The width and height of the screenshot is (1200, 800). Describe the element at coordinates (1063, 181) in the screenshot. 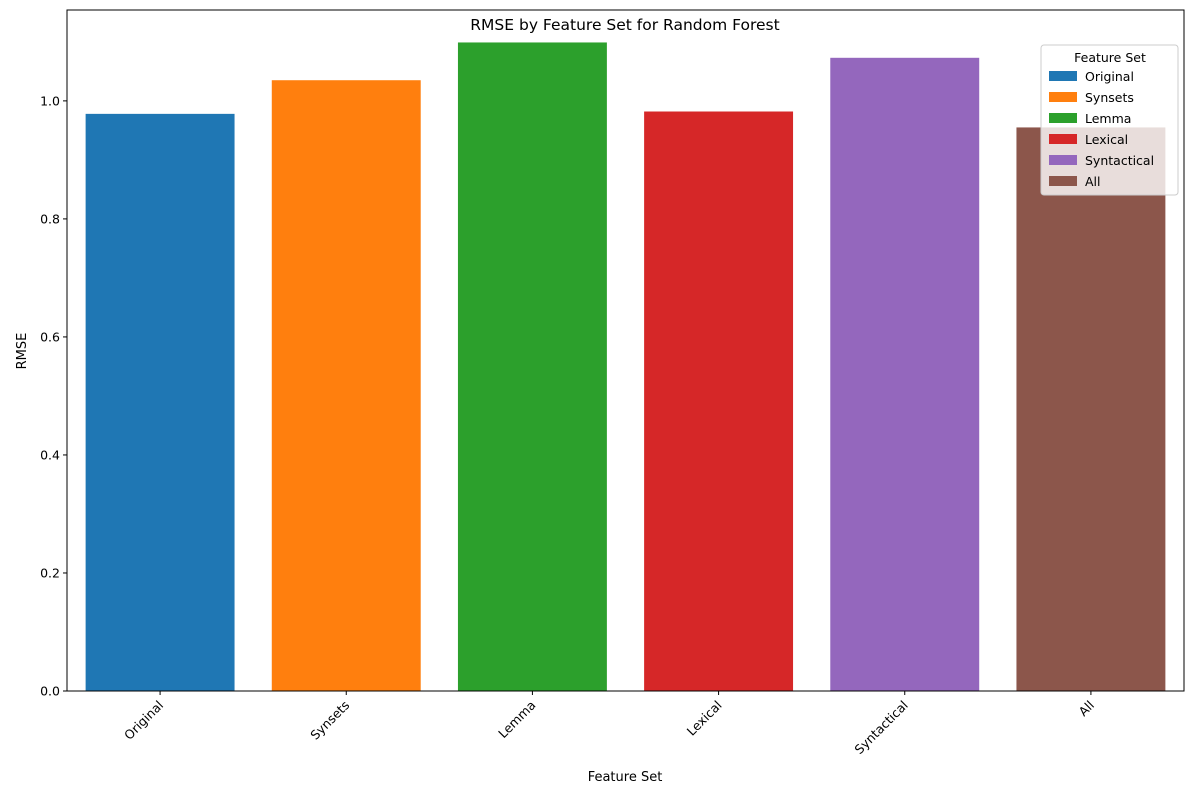

I see `legend-swatch-all` at that location.